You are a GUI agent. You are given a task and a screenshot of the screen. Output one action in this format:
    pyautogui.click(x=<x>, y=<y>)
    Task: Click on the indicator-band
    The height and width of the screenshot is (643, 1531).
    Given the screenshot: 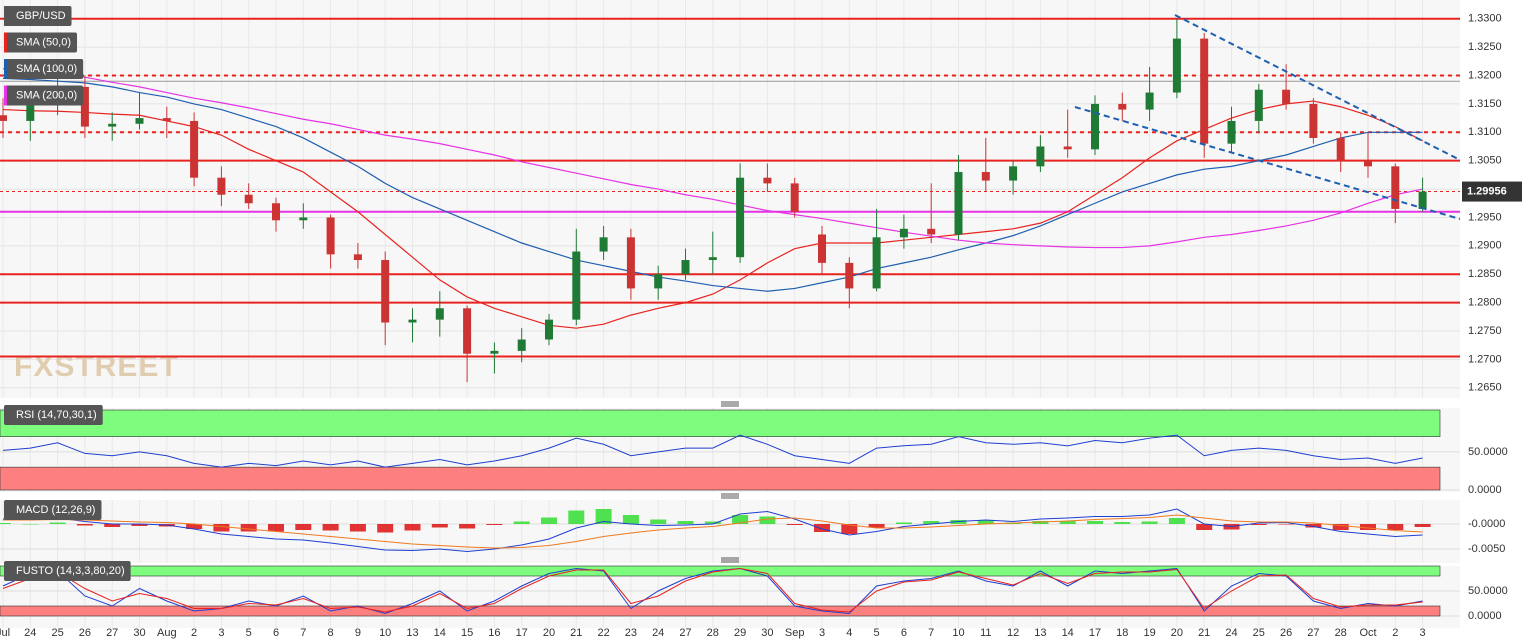 What is the action you would take?
    pyautogui.click(x=720, y=423)
    